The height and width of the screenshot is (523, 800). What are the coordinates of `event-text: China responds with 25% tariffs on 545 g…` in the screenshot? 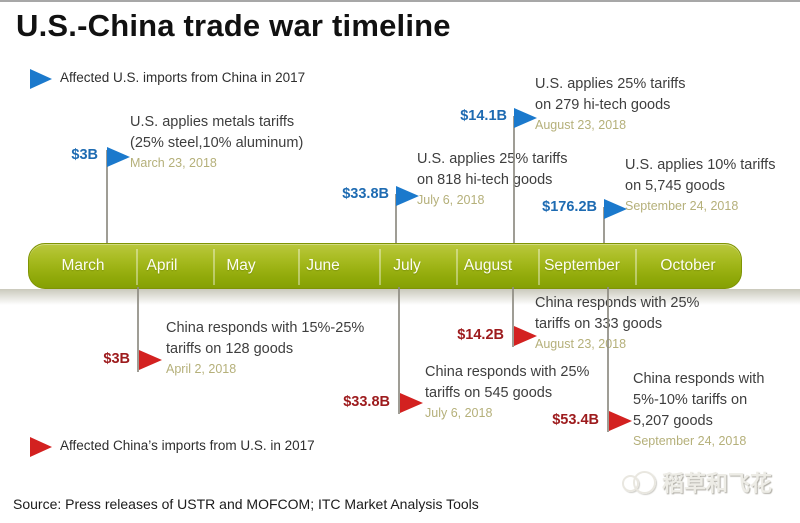 It's located at (507, 391).